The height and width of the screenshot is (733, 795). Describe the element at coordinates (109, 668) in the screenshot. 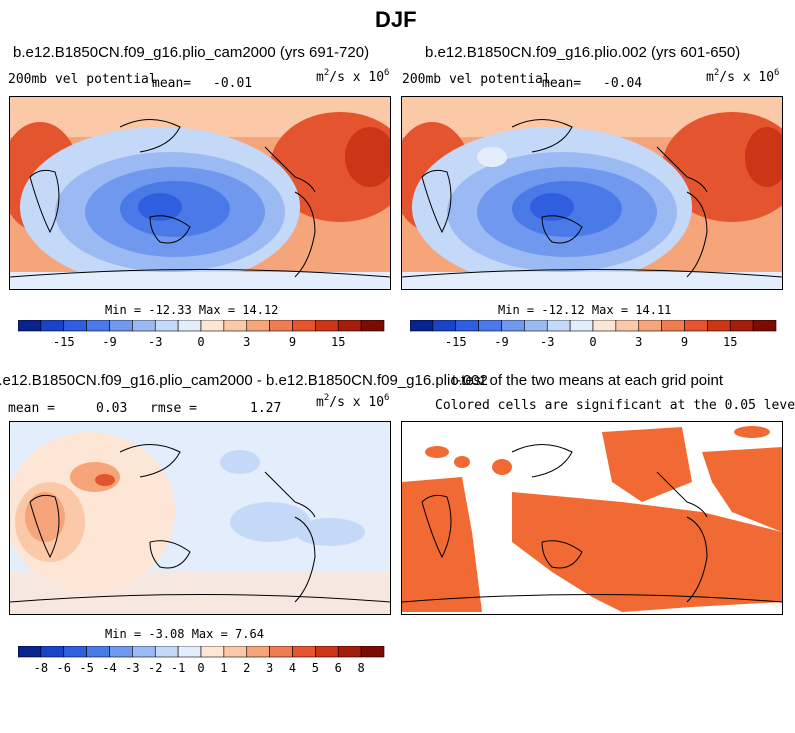

I see `colorbar-tick-label: -4` at that location.